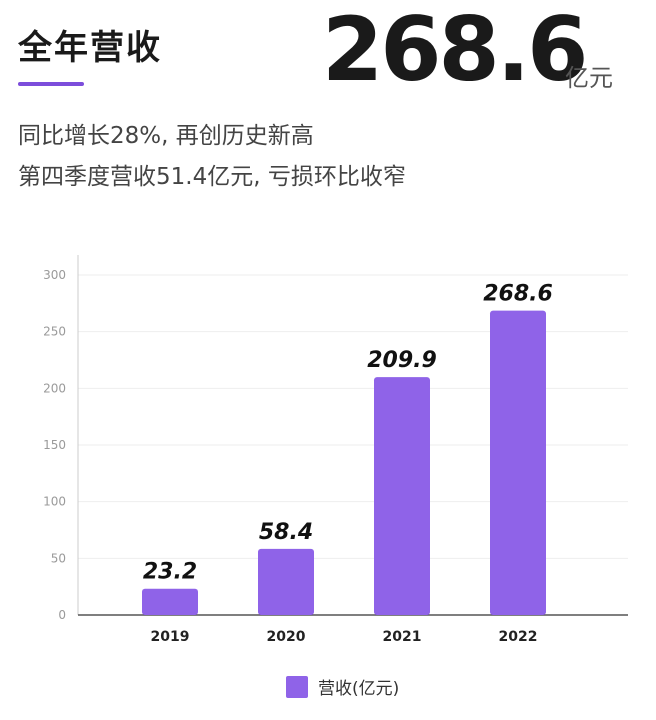  I want to click on bar-2020, so click(286, 581).